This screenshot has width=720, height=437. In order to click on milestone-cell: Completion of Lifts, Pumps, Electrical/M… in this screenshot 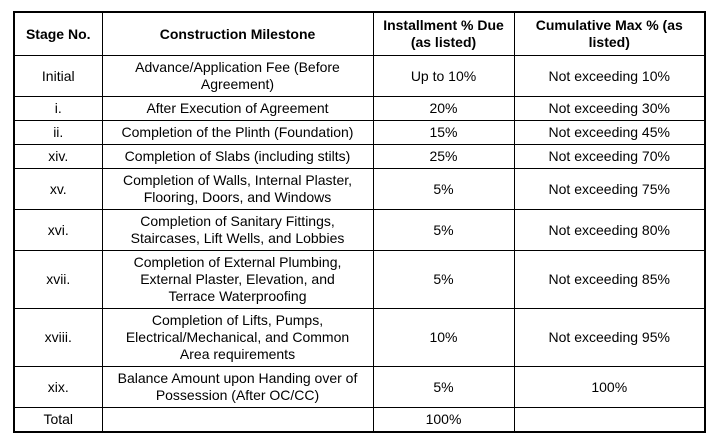, I will do `click(237, 337)`.